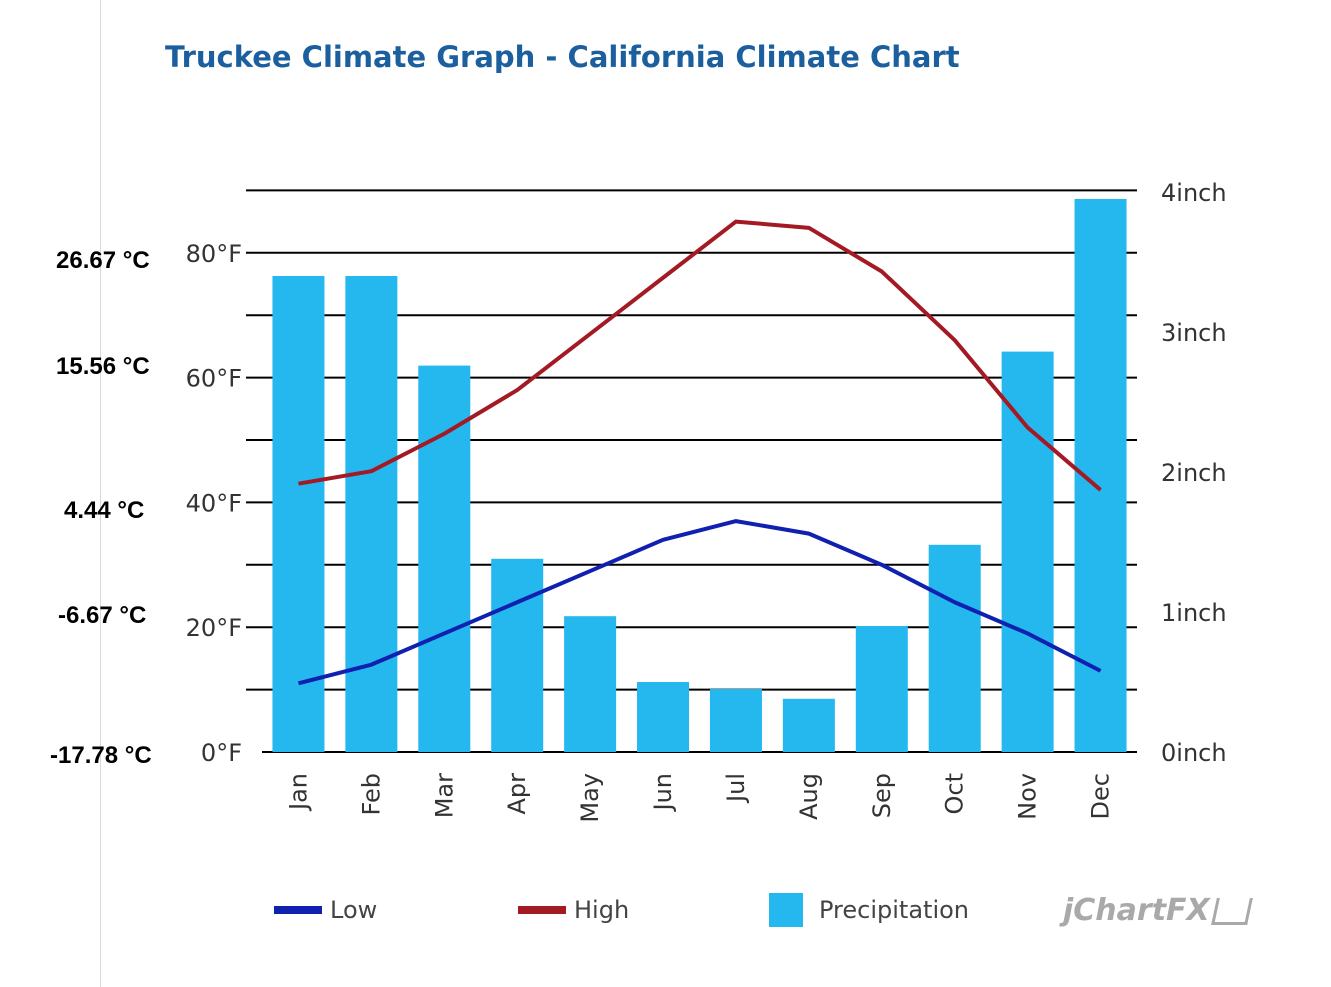  What do you see at coordinates (214, 379) in the screenshot?
I see `y-left-tick-60: 60°F` at bounding box center [214, 379].